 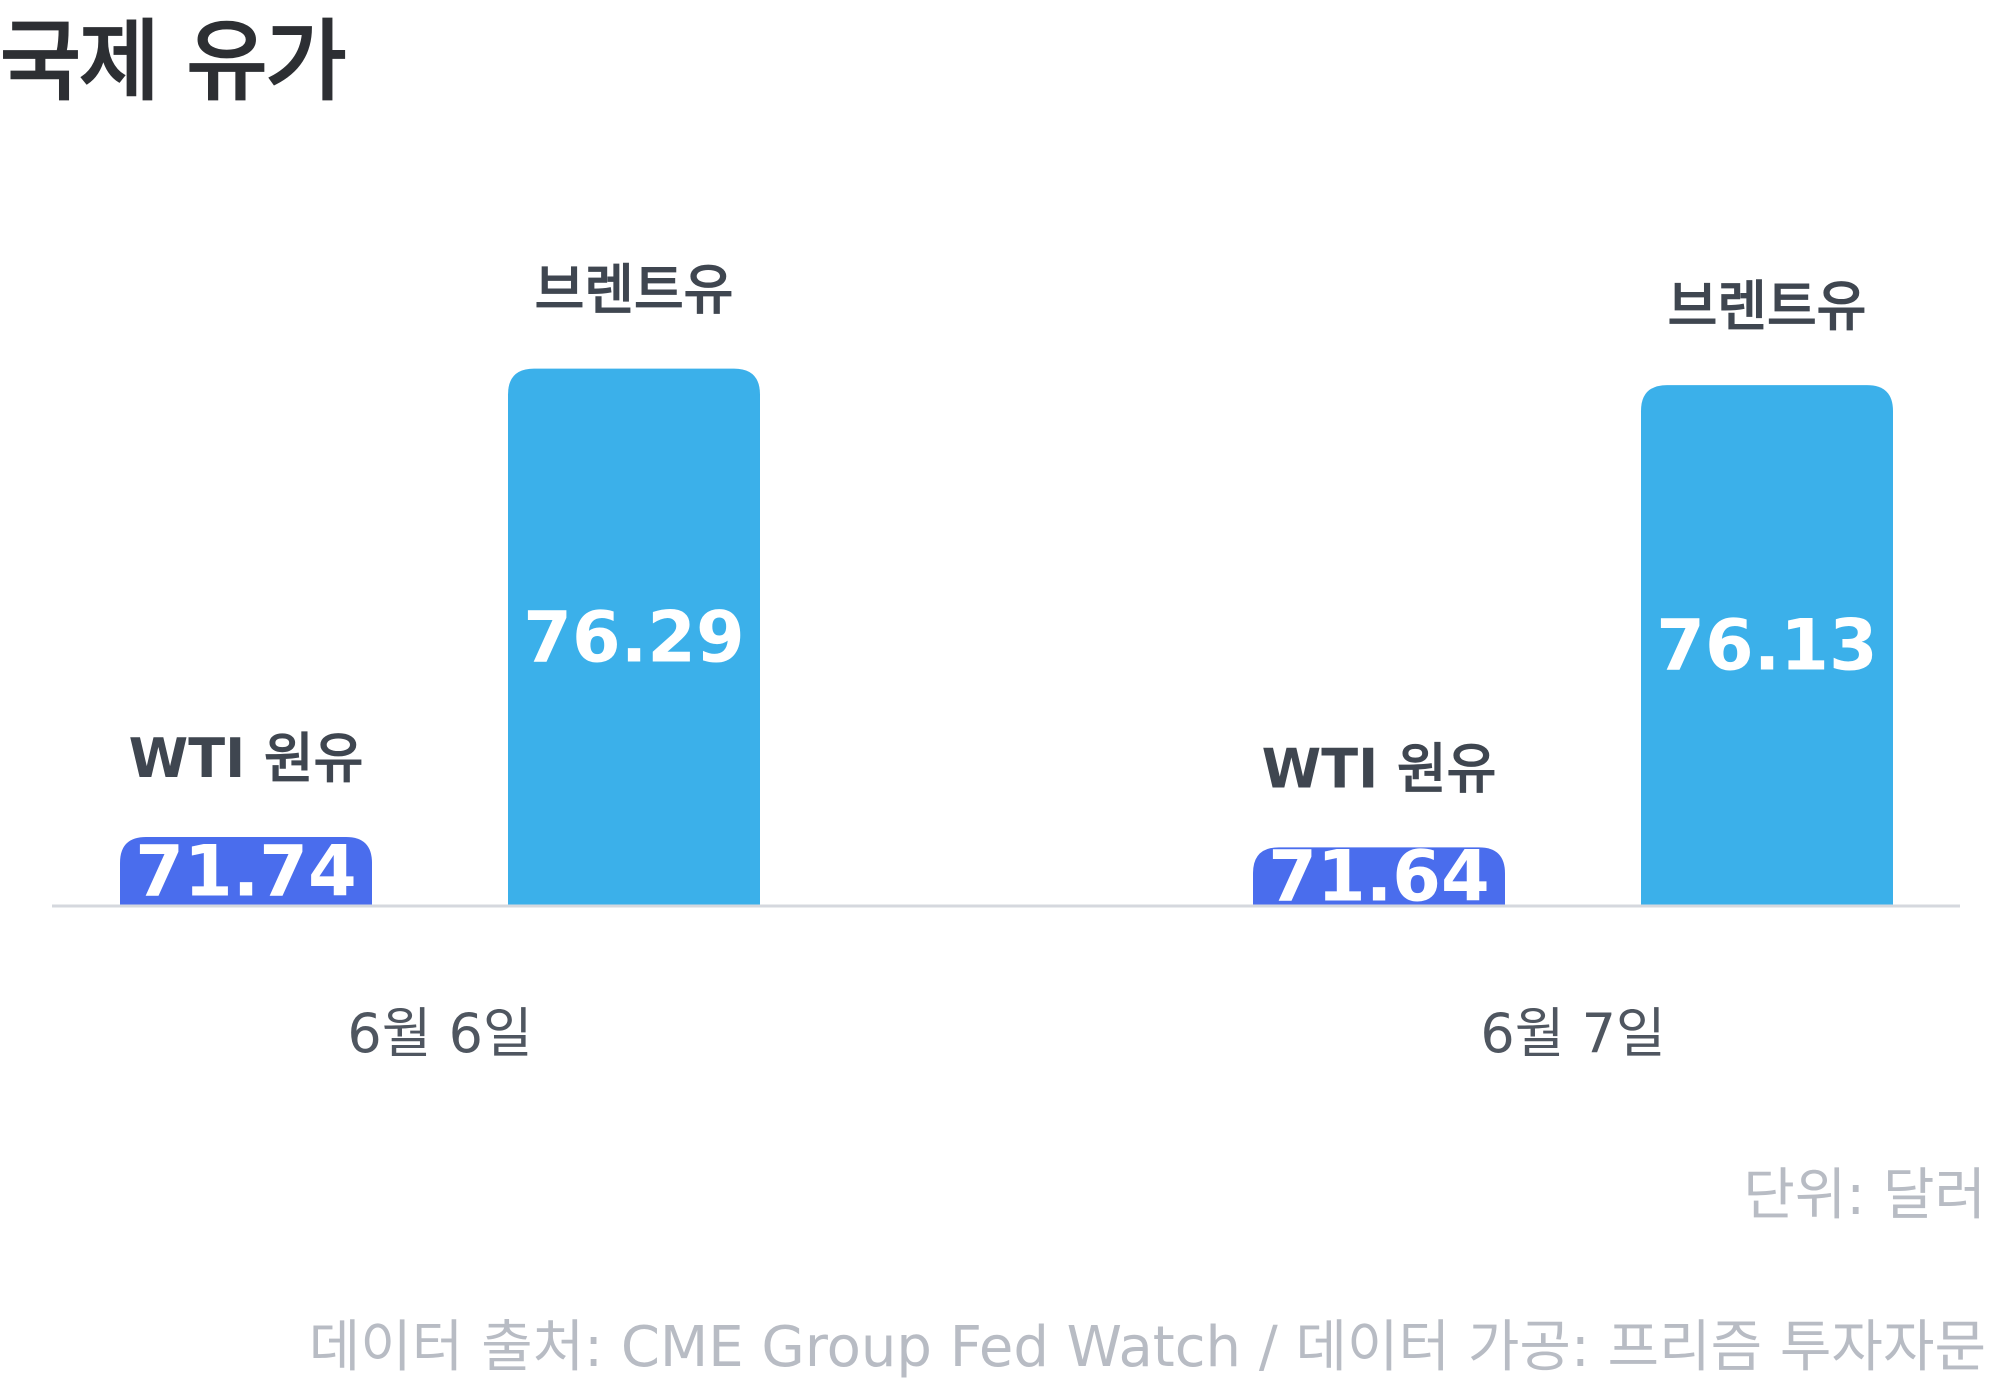 I want to click on category-label-jun7: 6월 7일, so click(x=1572, y=1033).